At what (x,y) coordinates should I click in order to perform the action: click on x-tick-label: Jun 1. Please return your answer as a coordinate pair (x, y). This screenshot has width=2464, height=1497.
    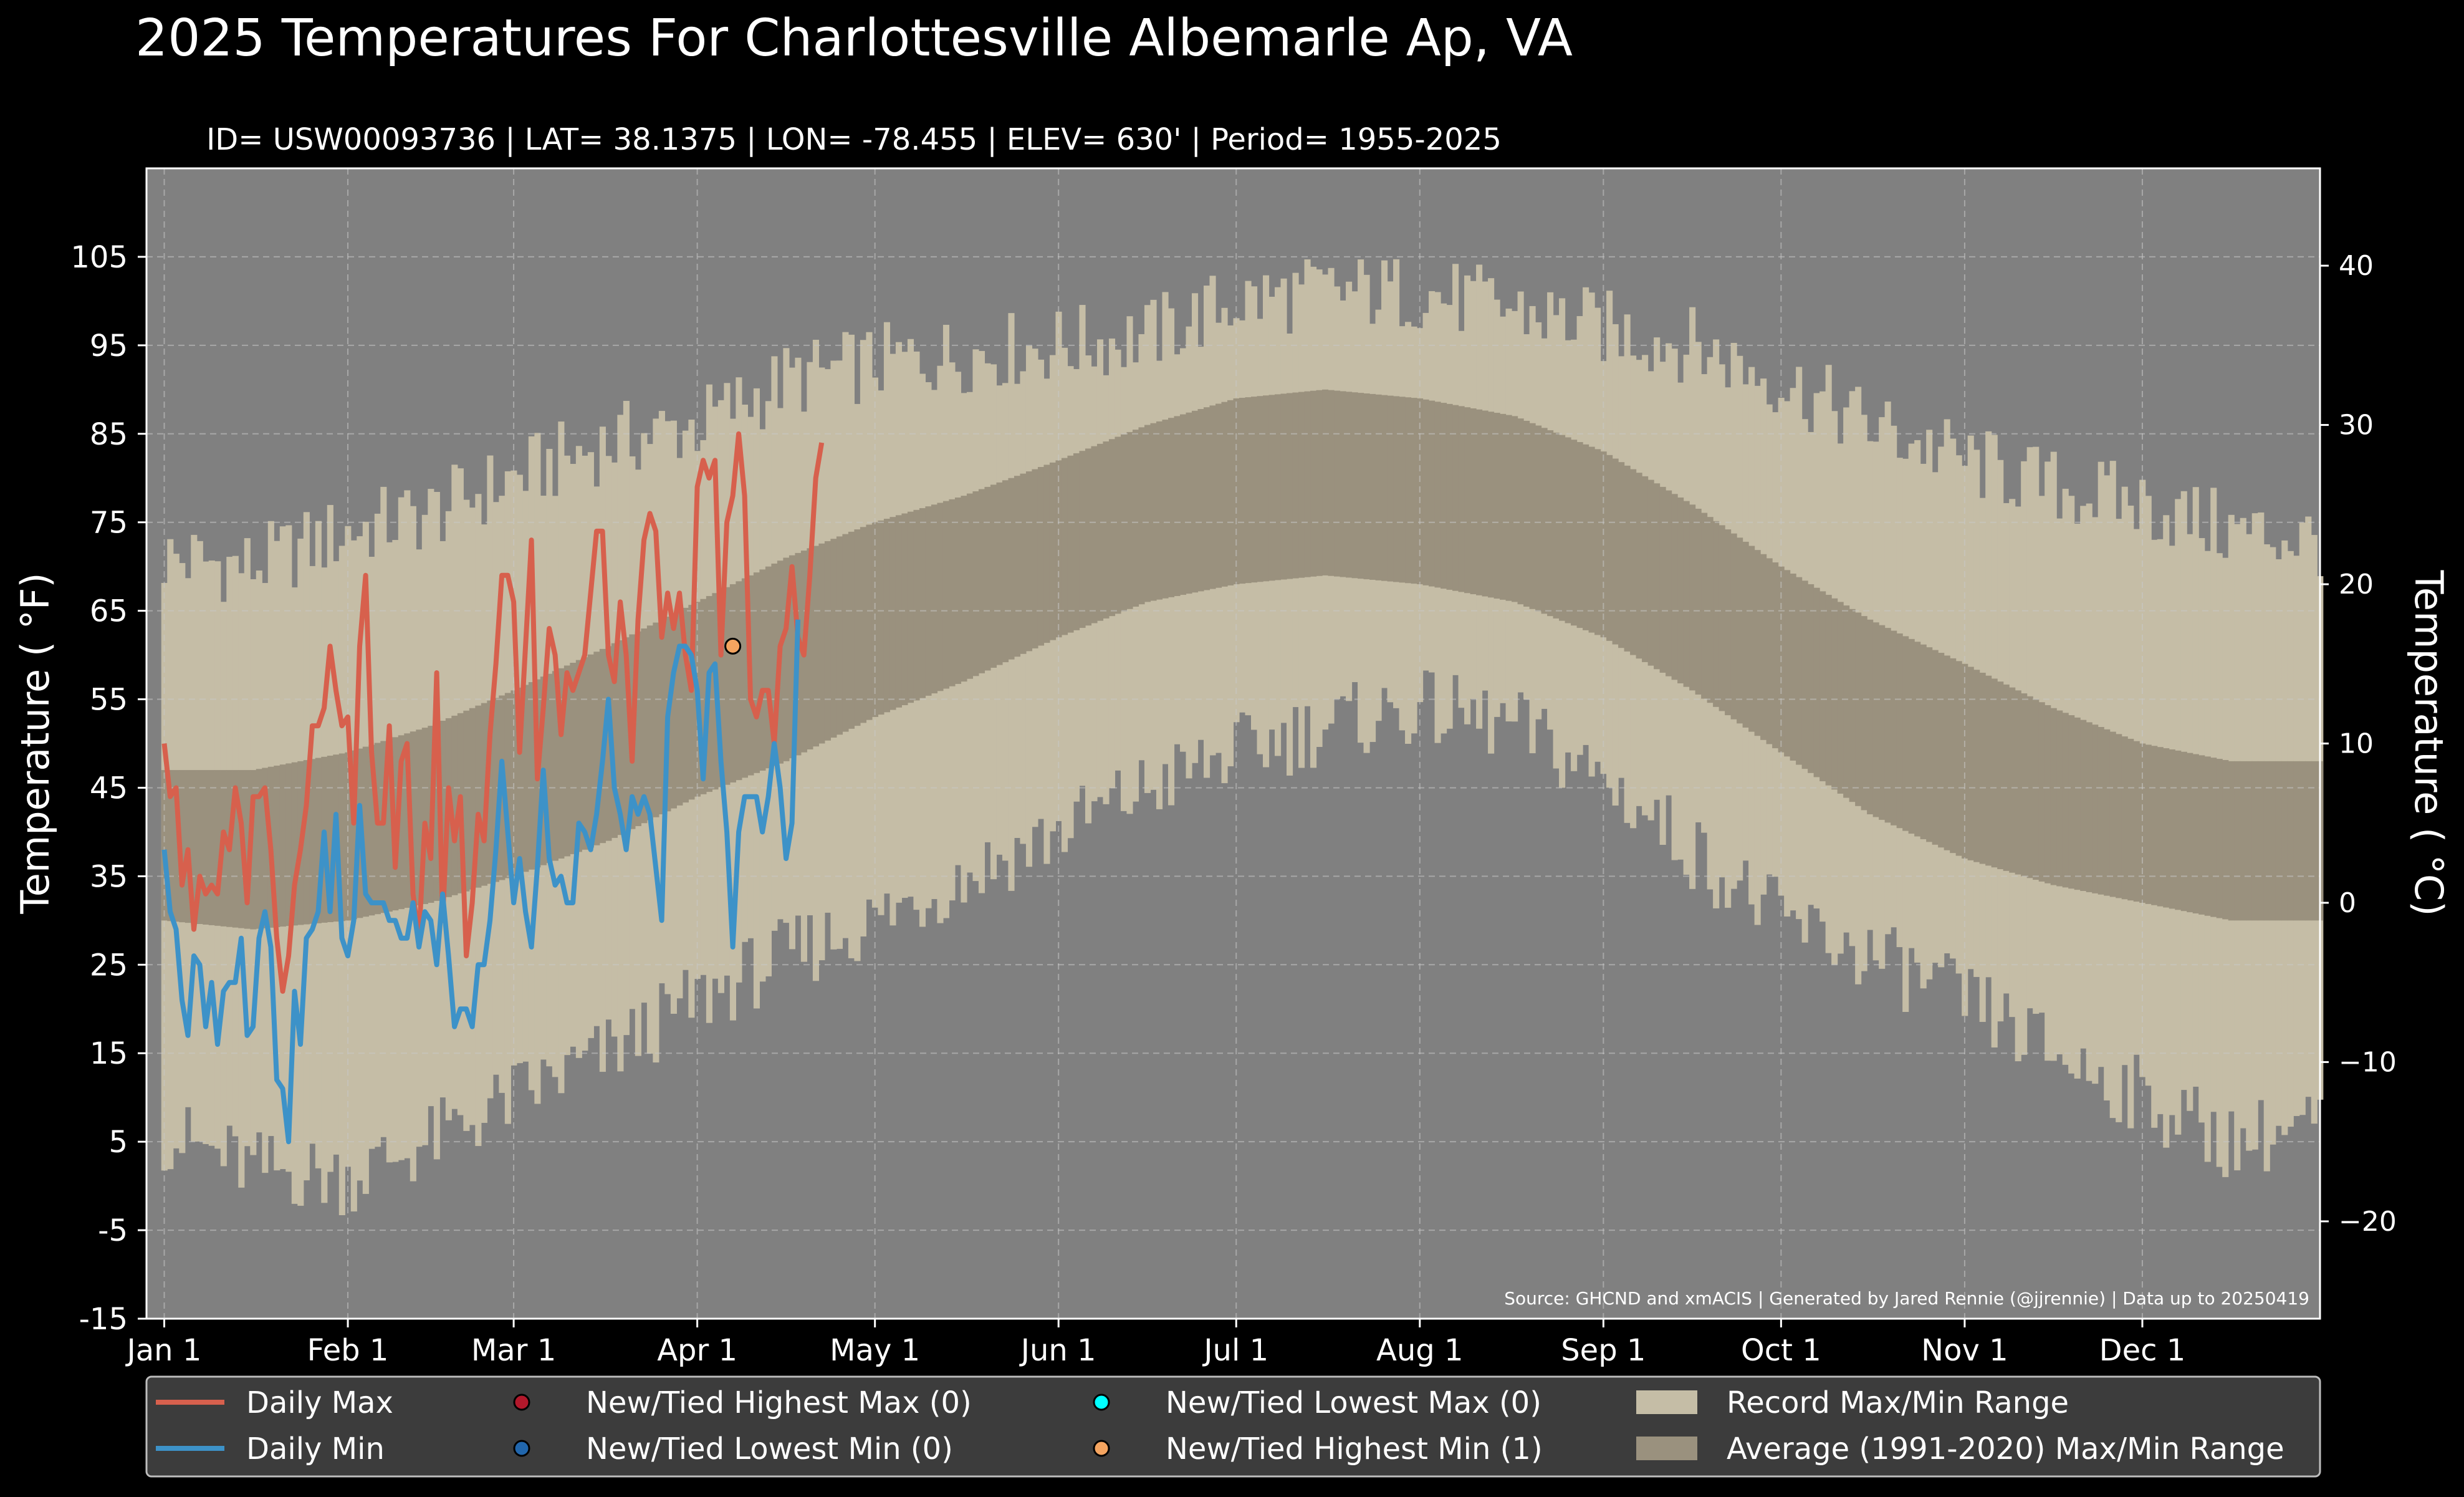
    Looking at the image, I should click on (1057, 1350).